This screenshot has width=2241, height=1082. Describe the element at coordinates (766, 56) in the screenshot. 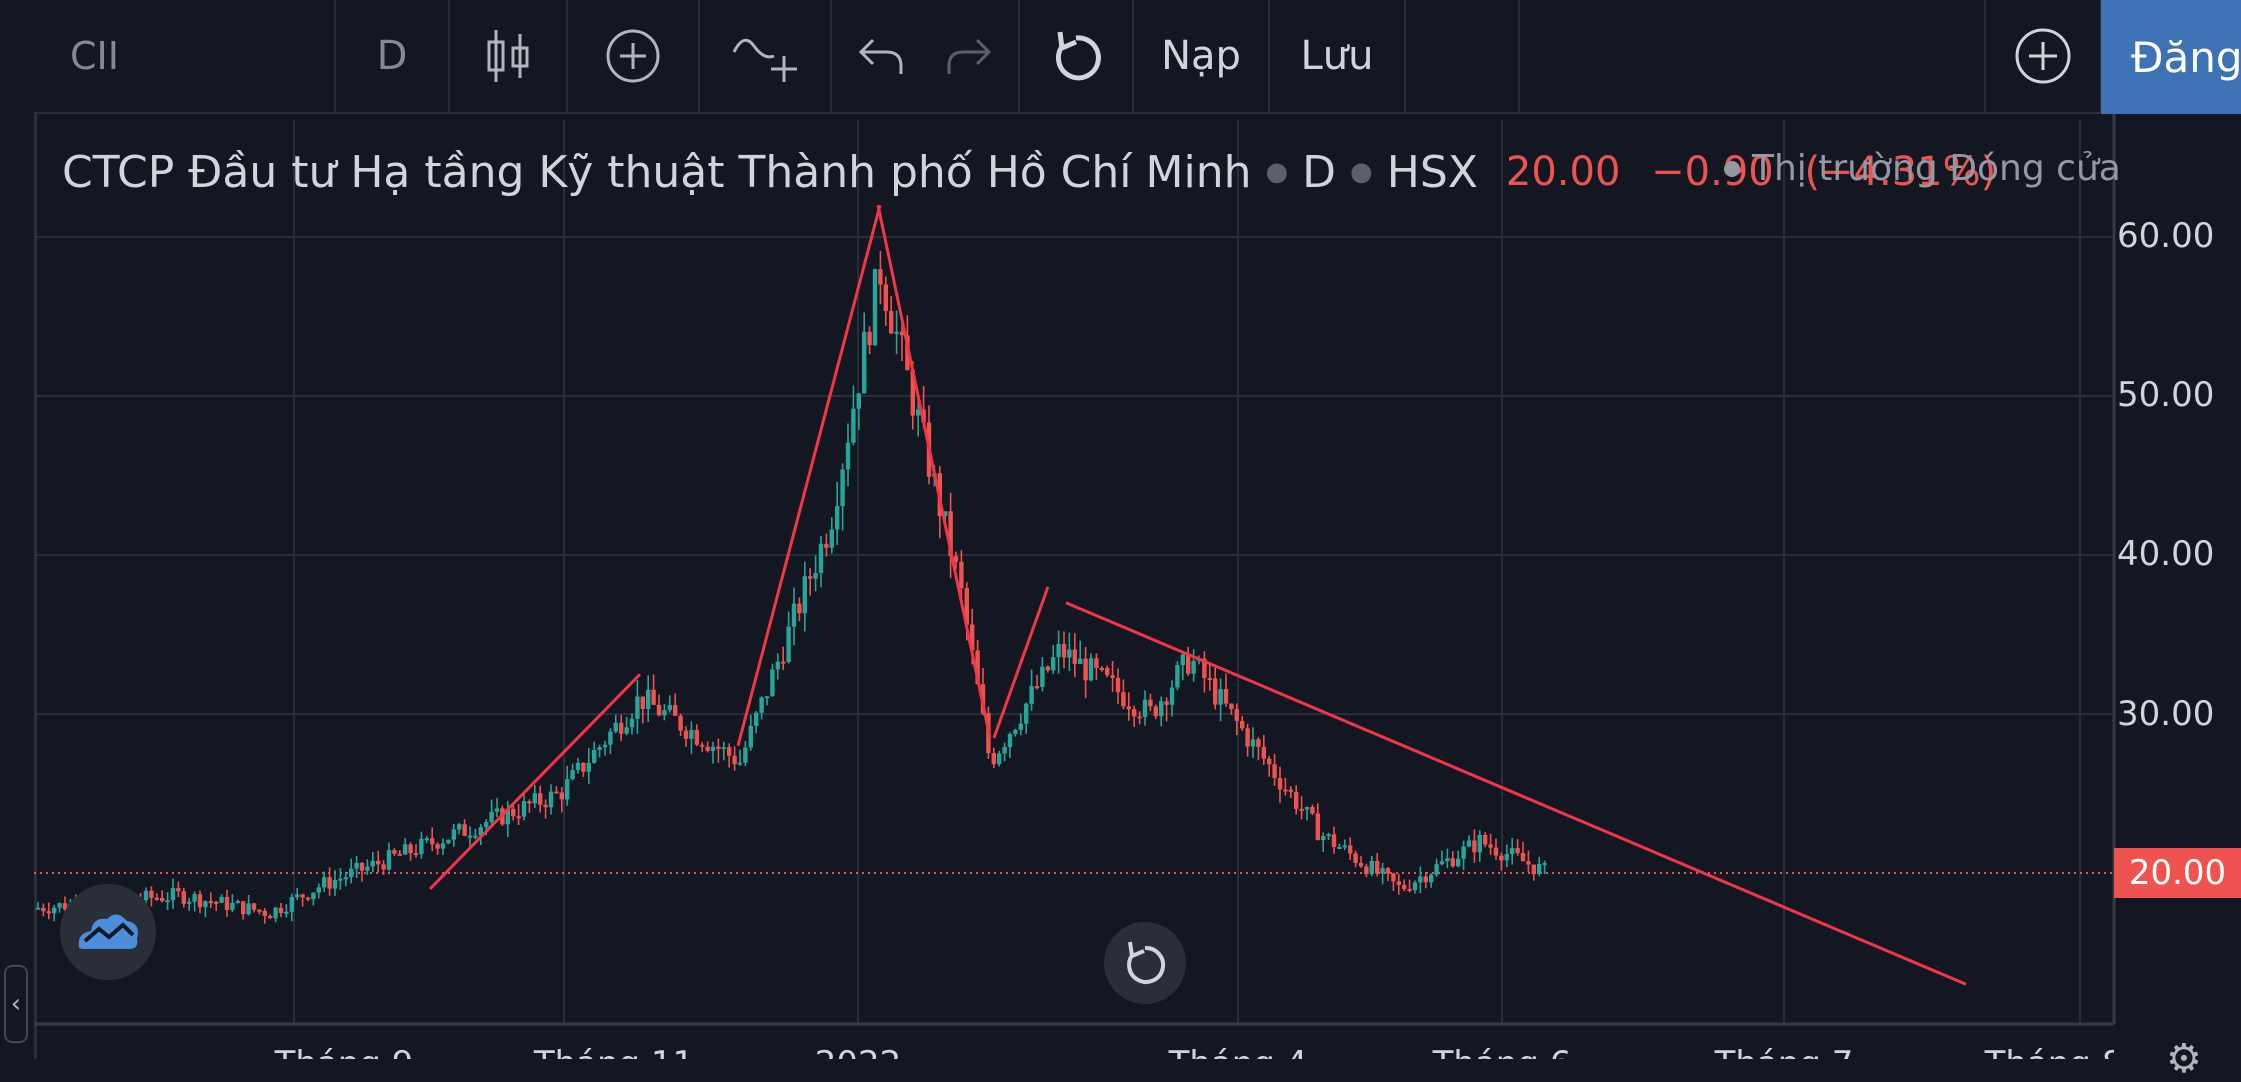

I see `indicators-button` at that location.